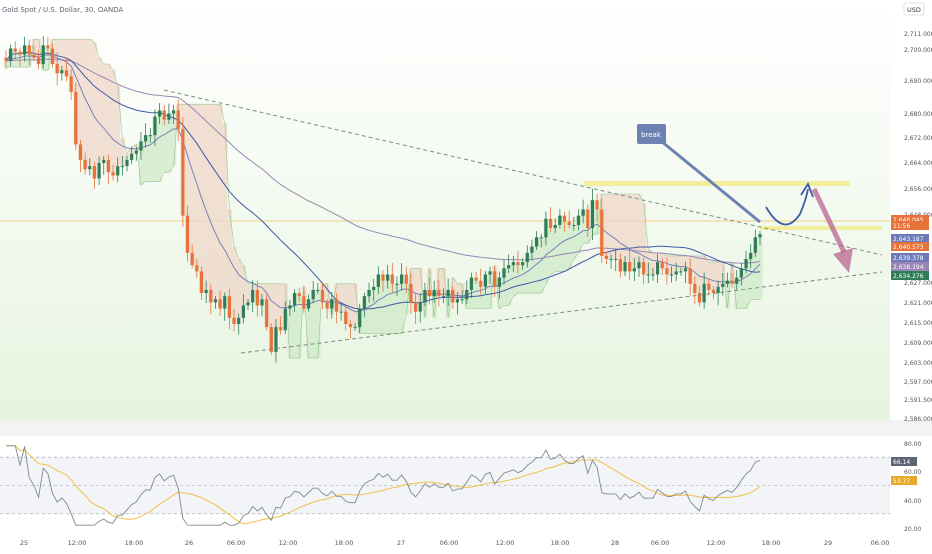  What do you see at coordinates (449, 543) in the screenshot?
I see `time-tick-label: 06:00` at bounding box center [449, 543].